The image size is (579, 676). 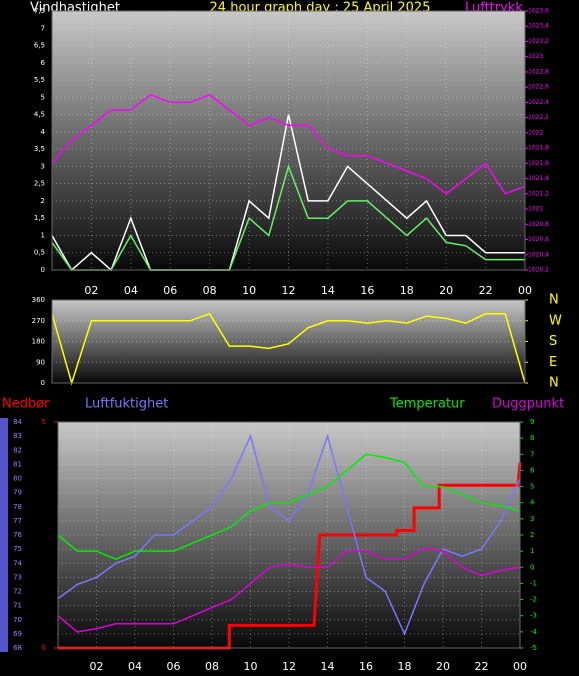 I want to click on y-tick-label: 7,5, so click(x=39, y=11).